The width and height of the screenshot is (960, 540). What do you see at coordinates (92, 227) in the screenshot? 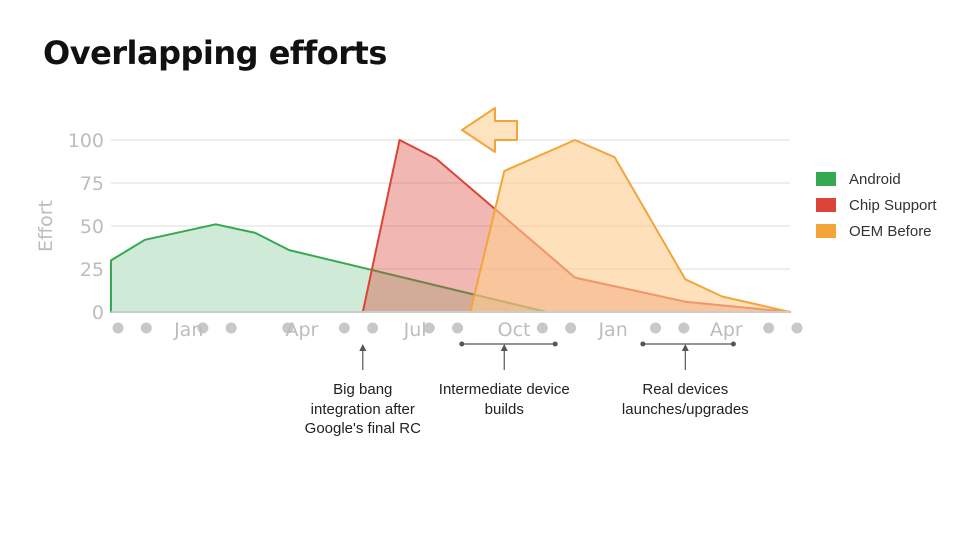
I see `y-tick-label: 50` at bounding box center [92, 227].